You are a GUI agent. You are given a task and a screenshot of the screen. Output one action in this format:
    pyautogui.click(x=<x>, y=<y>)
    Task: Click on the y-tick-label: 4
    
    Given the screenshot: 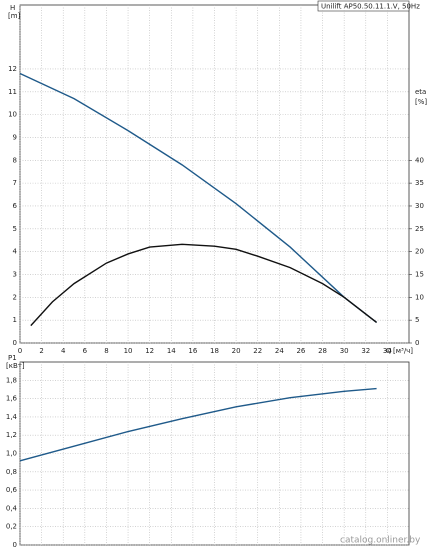 What is the action you would take?
    pyautogui.click(x=15, y=252)
    